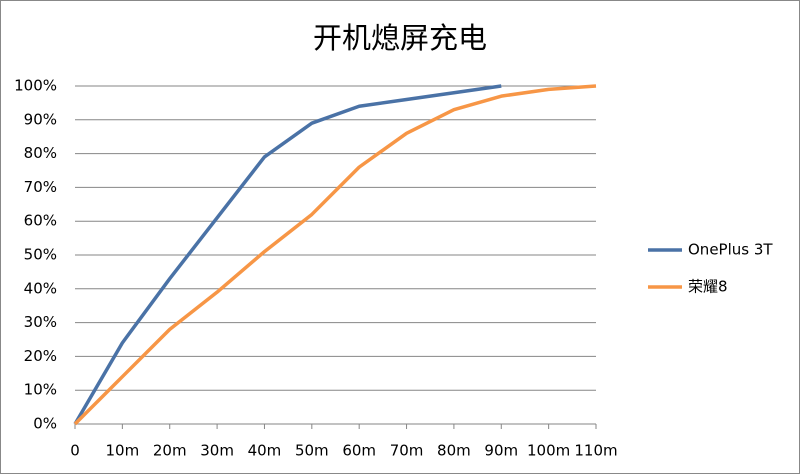 Image resolution: width=800 pixels, height=474 pixels. I want to click on y-tick-label: 90%, so click(40, 119).